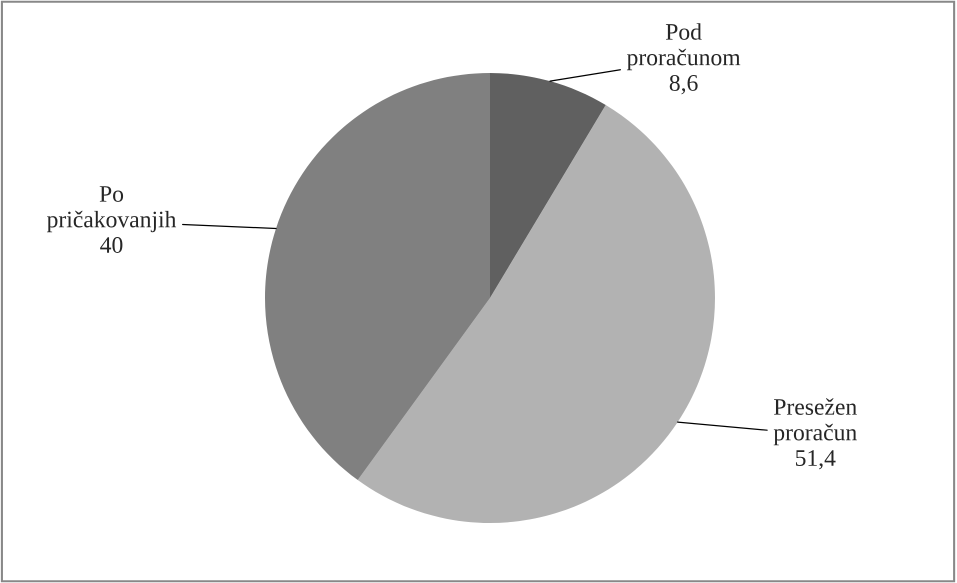  Describe the element at coordinates (548, 185) in the screenshot. I see `pie-slice` at that location.